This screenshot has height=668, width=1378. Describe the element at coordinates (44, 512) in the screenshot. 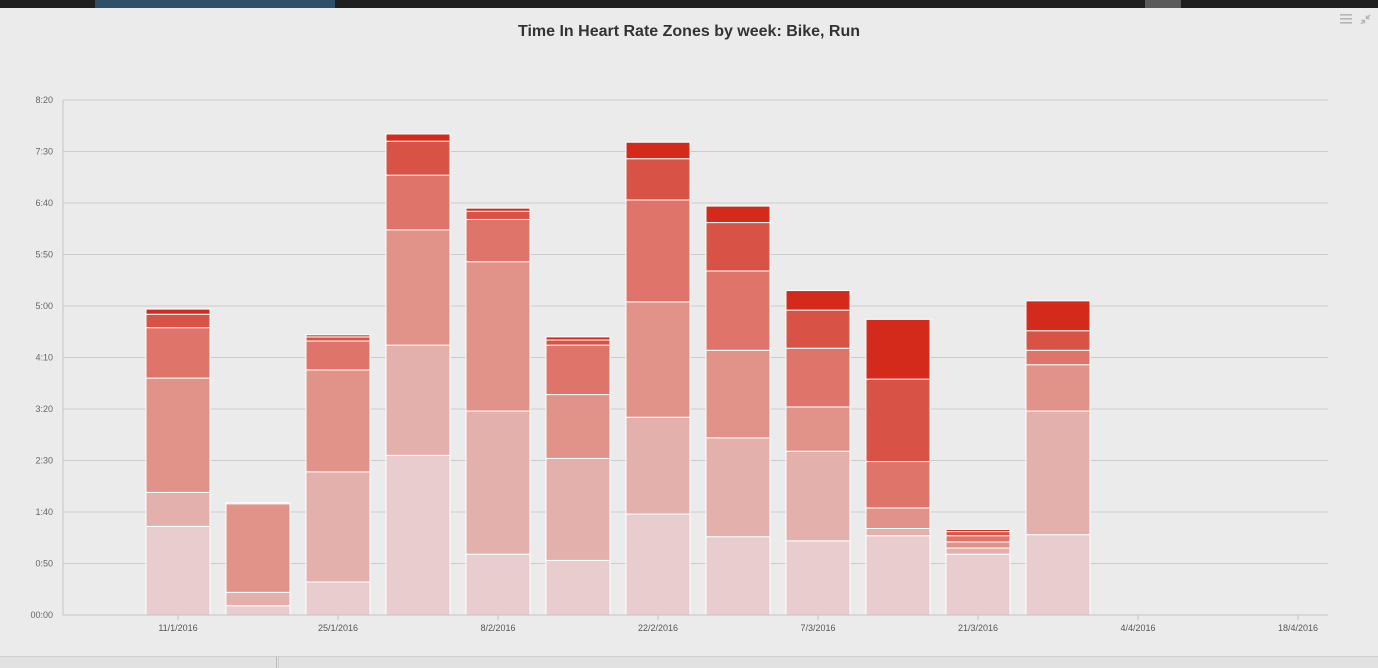

I see `y-tick-label: 1:40` at that location.